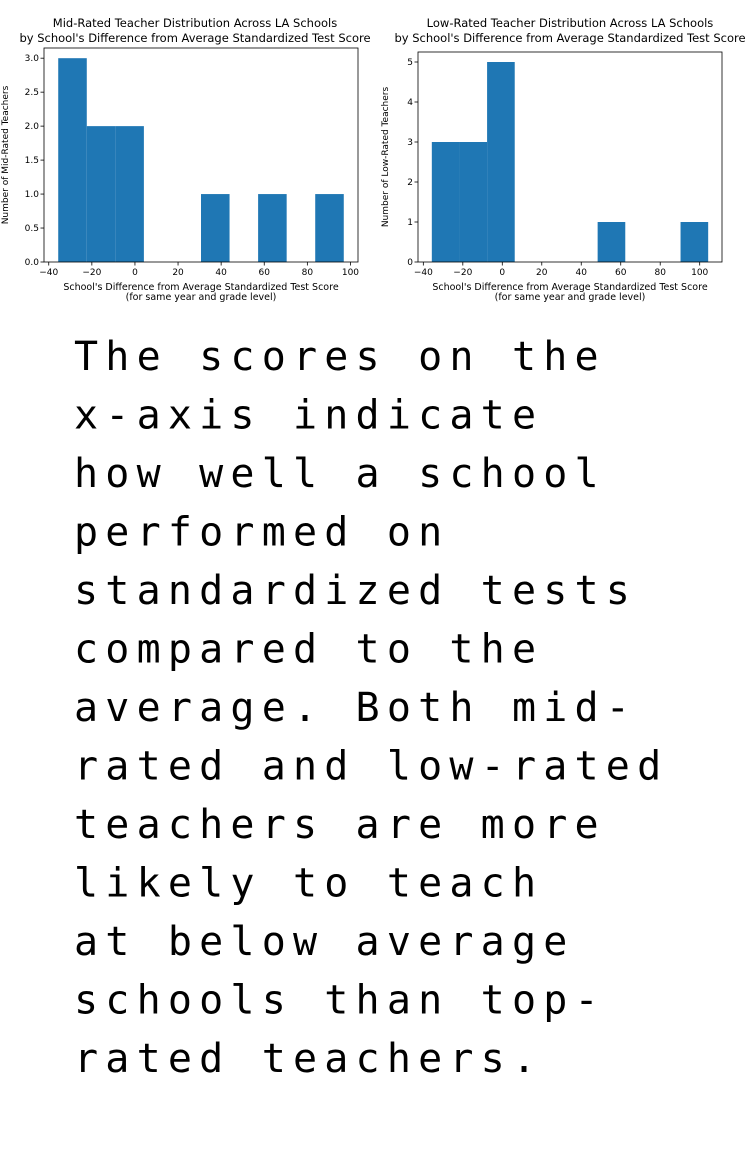 This screenshot has height=1160, width=752. Describe the element at coordinates (410, 103) in the screenshot. I see `y-tick-label: 4` at that location.